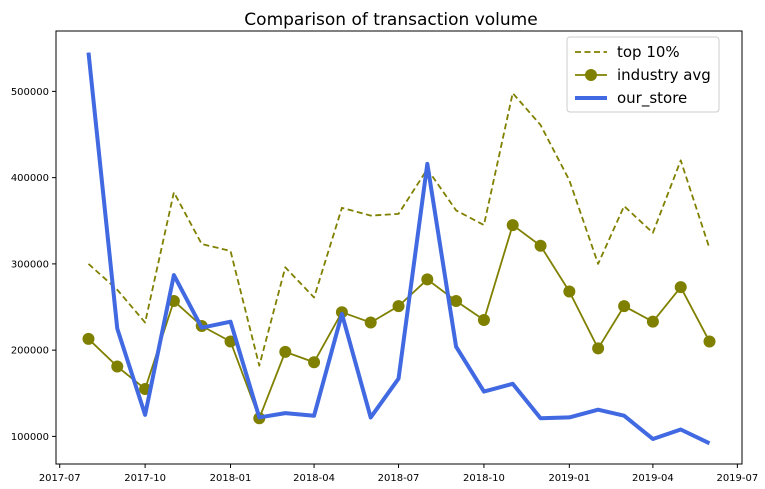  I want to click on legend-label-our-store: our_store, so click(652, 98).